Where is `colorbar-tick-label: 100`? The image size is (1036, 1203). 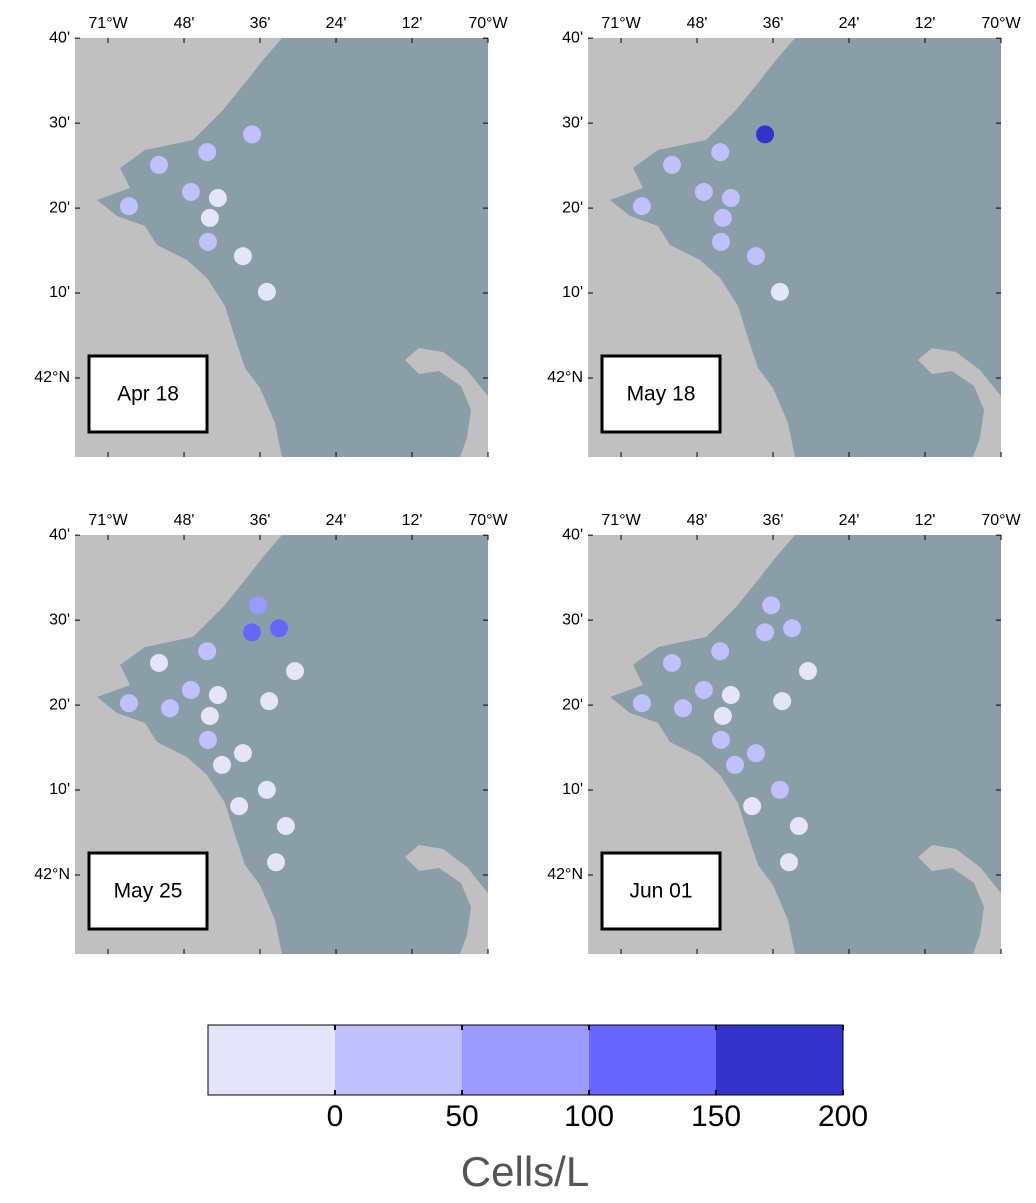 colorbar-tick-label: 100 is located at coordinates (589, 1116).